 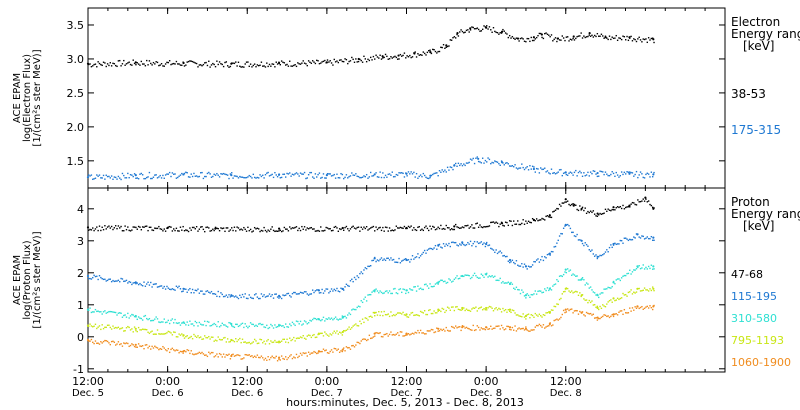 What do you see at coordinates (37, 279) in the screenshot?
I see `proton-ylabel-line: [1/(cm²s ster MeV)]` at bounding box center [37, 279].